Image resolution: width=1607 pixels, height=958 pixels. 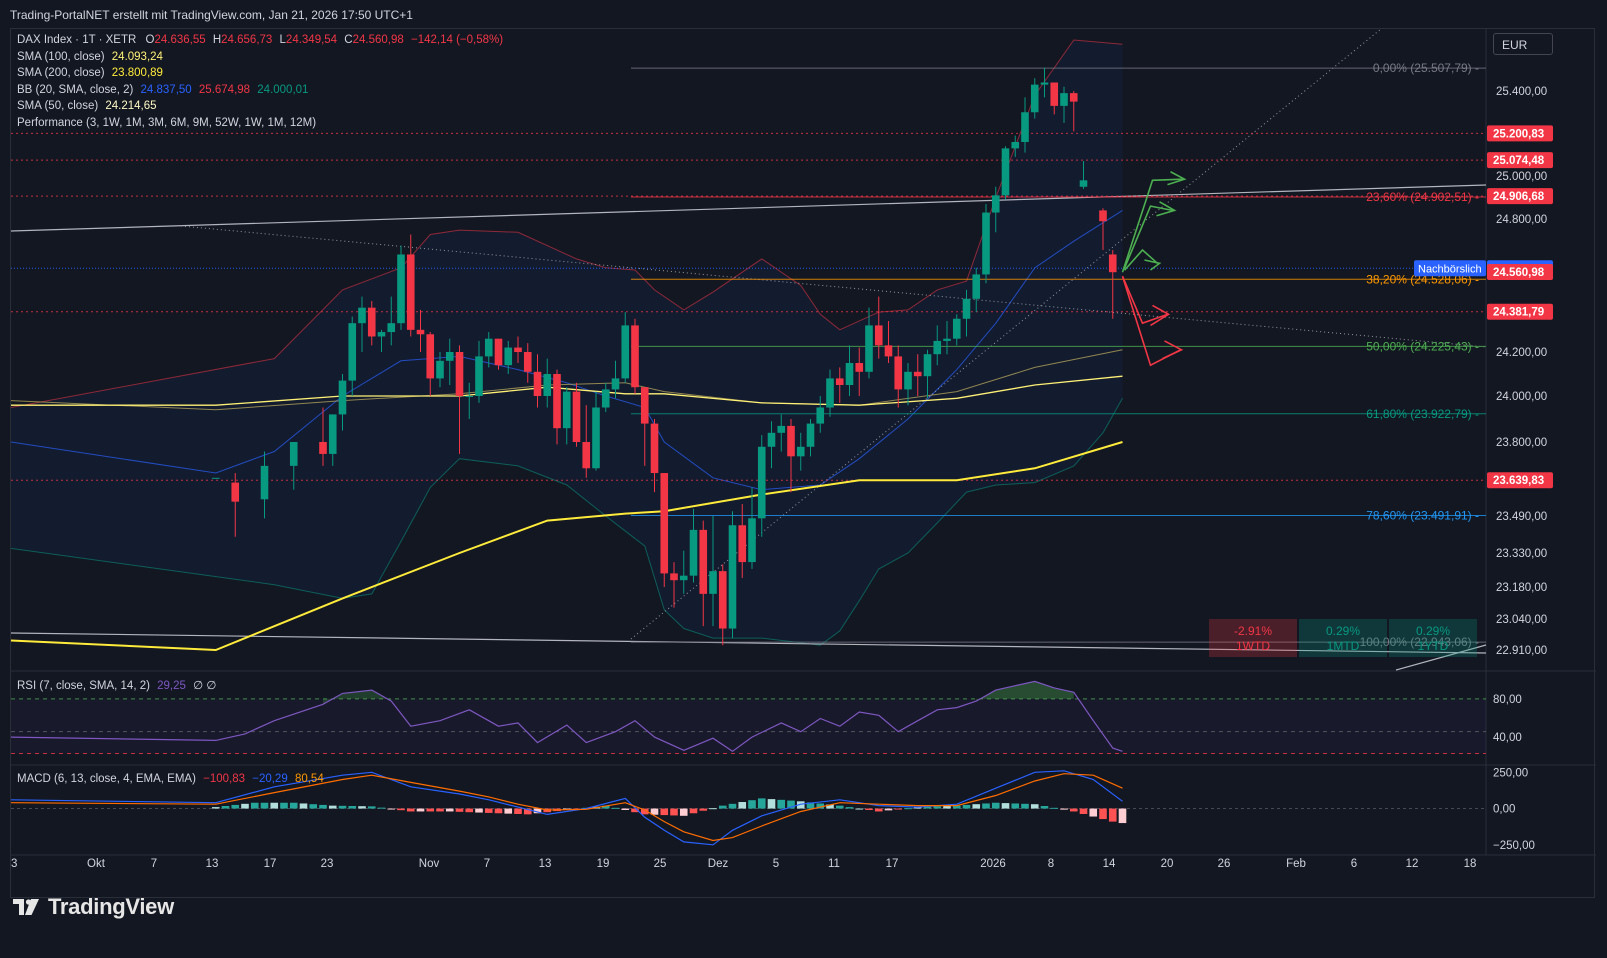 What do you see at coordinates (58, 106) in the screenshot?
I see `legend-sma50-label: SMA (50, close)` at bounding box center [58, 106].